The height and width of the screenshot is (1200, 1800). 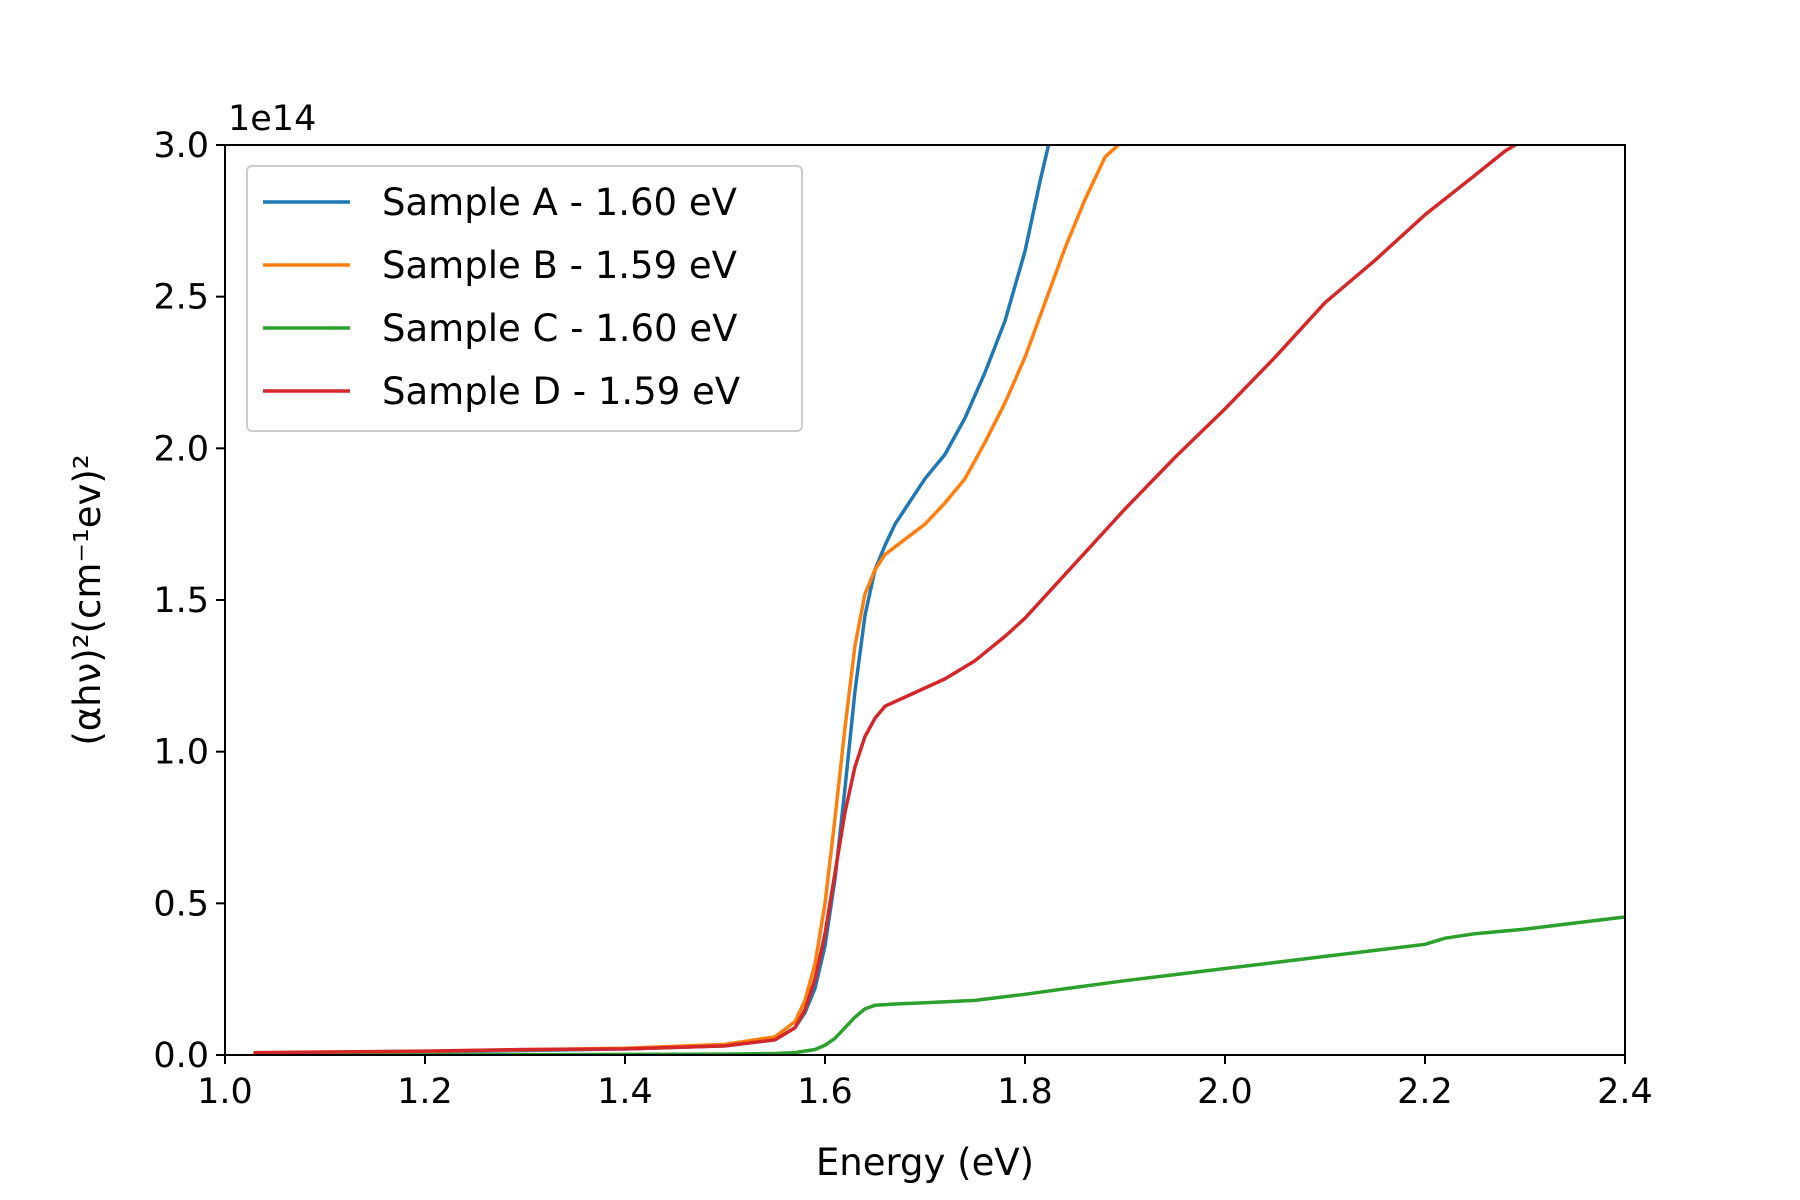 What do you see at coordinates (272, 119) in the screenshot?
I see `y-offset-label: 1e14` at bounding box center [272, 119].